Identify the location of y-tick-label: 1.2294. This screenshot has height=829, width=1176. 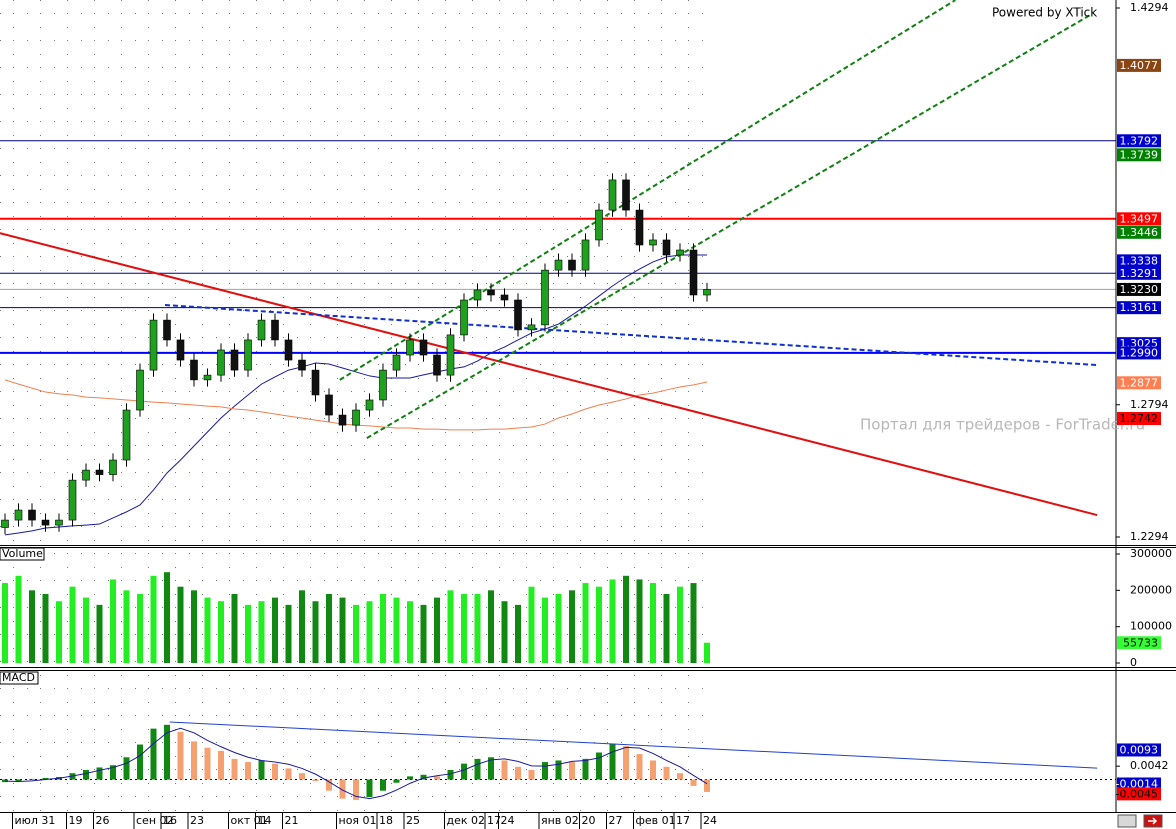
(1149, 536).